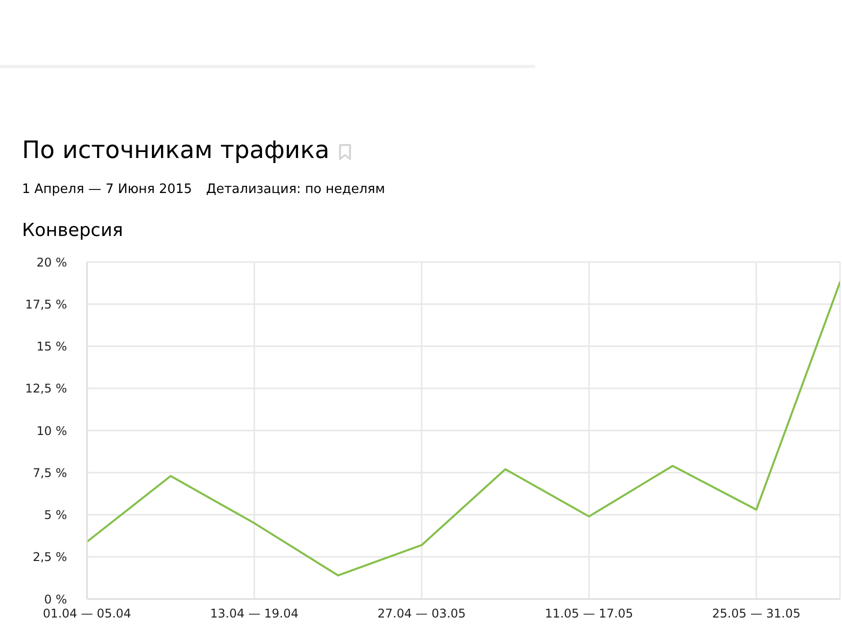 This screenshot has height=643, width=842. Describe the element at coordinates (254, 613) in the screenshot. I see `x-tick-label: 13.04 — 19.04` at that location.